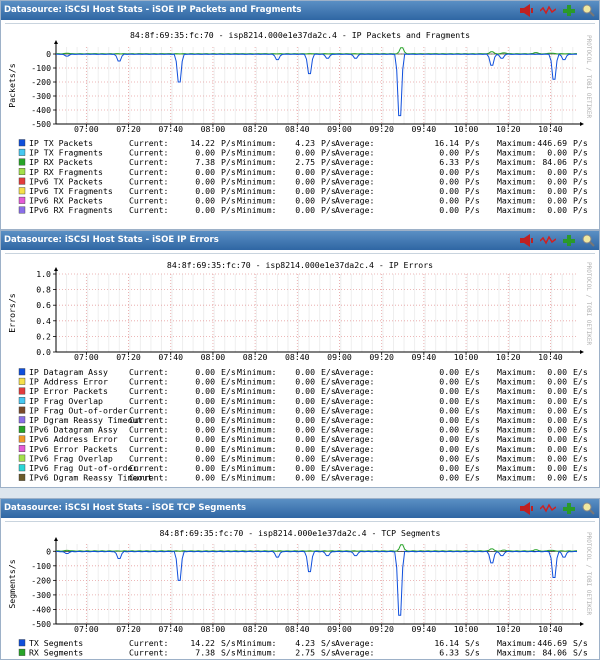 This screenshot has width=600, height=660. What do you see at coordinates (41, 110) in the screenshot?
I see `y-tick-label: -400` at bounding box center [41, 110].